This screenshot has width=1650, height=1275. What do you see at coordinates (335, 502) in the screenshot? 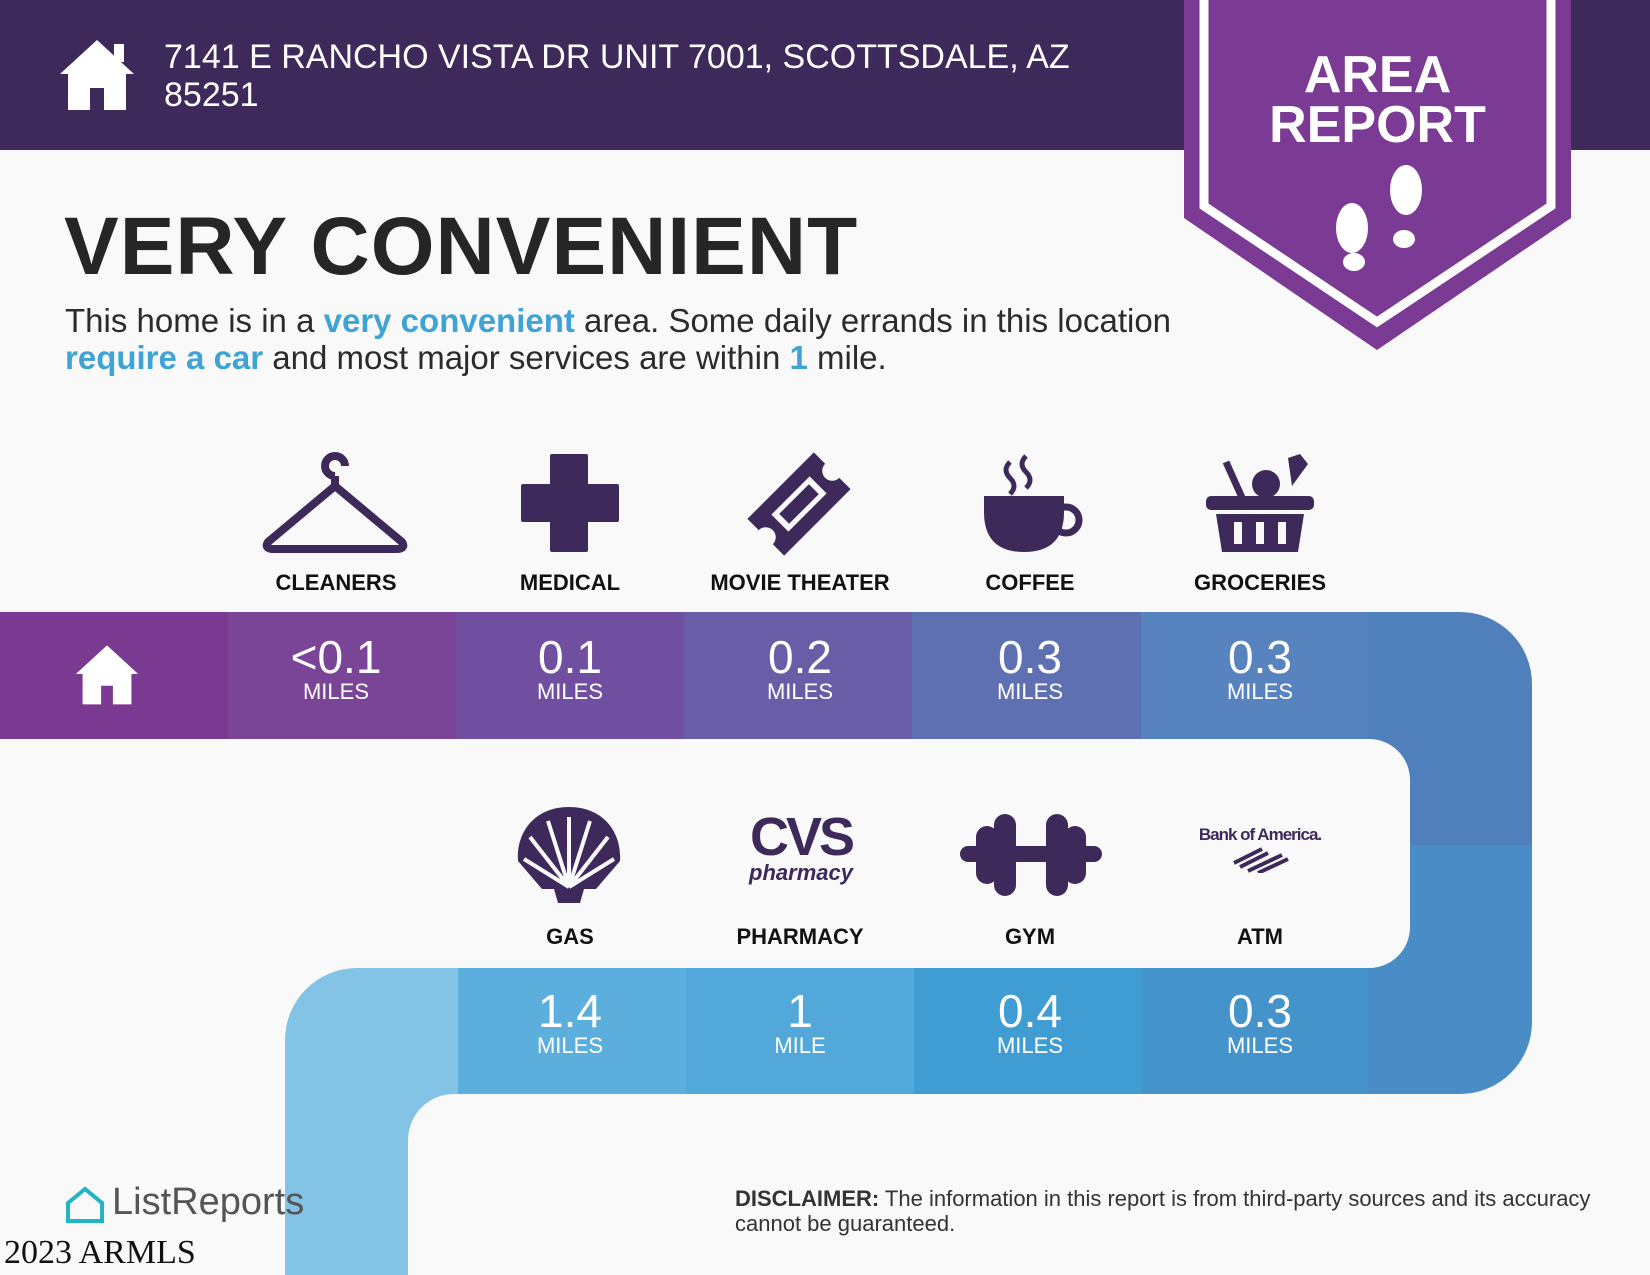
I see `hanger-icon` at bounding box center [335, 502].